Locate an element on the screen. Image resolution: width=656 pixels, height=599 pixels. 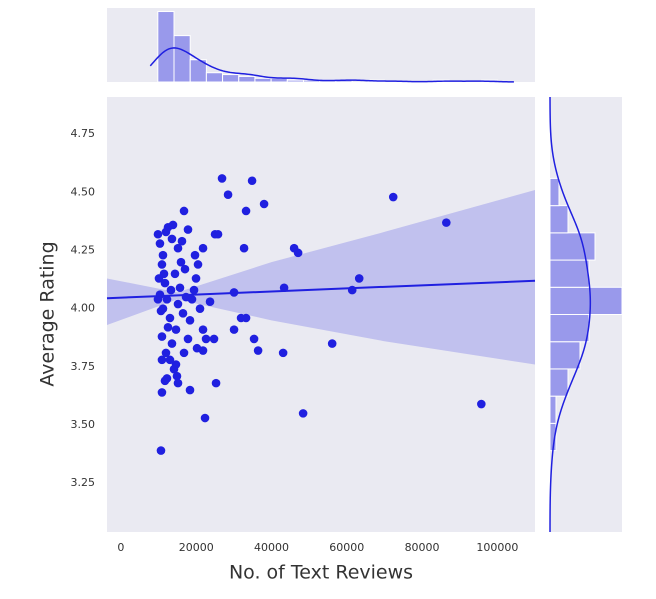
x-tick-label: 20000 is located at coordinates (196, 547).